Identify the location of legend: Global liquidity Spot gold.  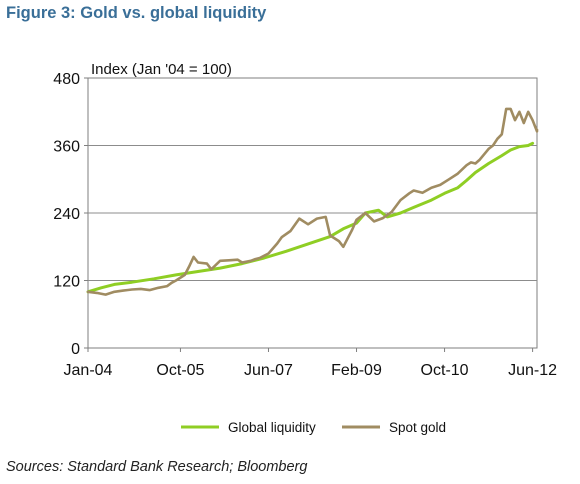
(313, 427).